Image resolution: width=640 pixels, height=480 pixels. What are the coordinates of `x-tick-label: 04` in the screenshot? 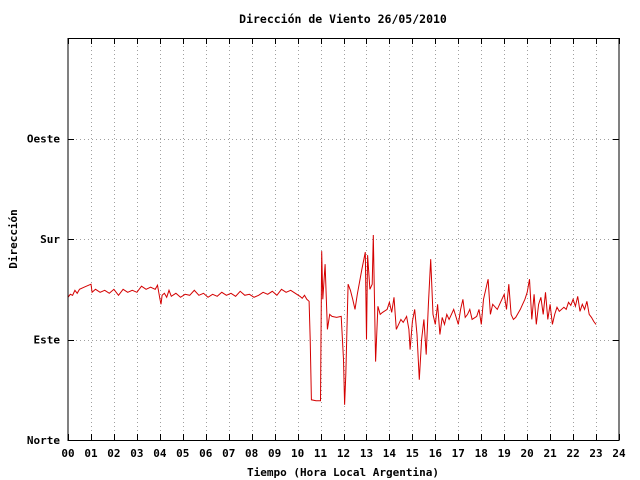 It's located at (160, 453).